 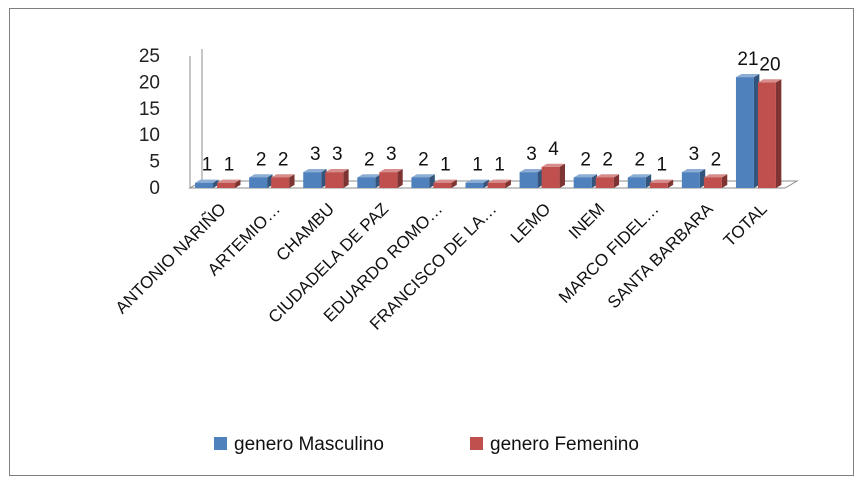 What do you see at coordinates (149, 82) in the screenshot?
I see `y-tick-label: 20` at bounding box center [149, 82].